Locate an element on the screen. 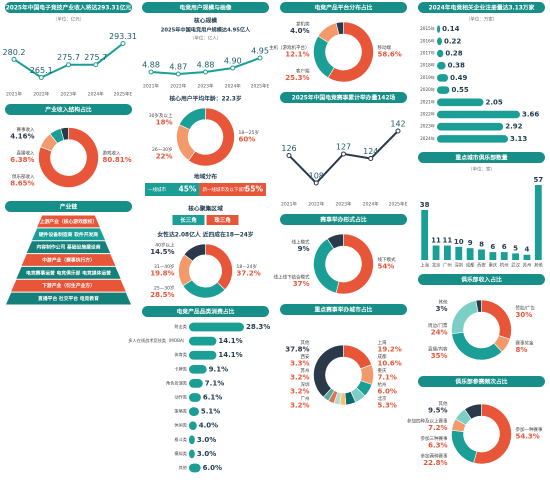 The height and width of the screenshot is (480, 550). x-tick-label: 2023年 is located at coordinates (69, 94).